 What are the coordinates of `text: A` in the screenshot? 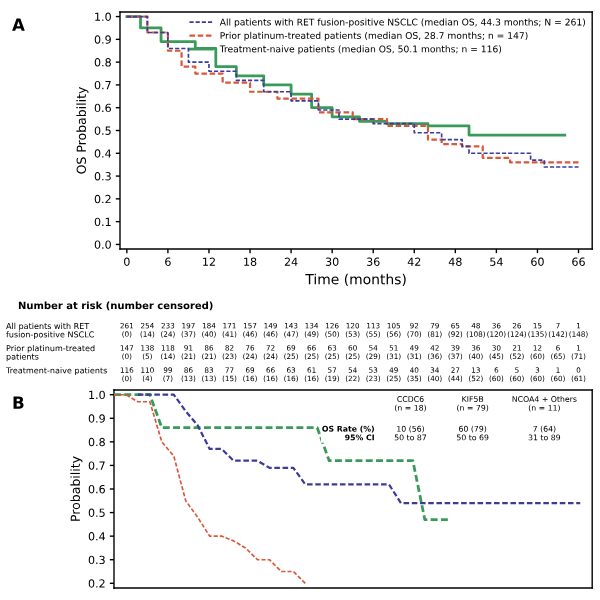 It's located at (18, 24).